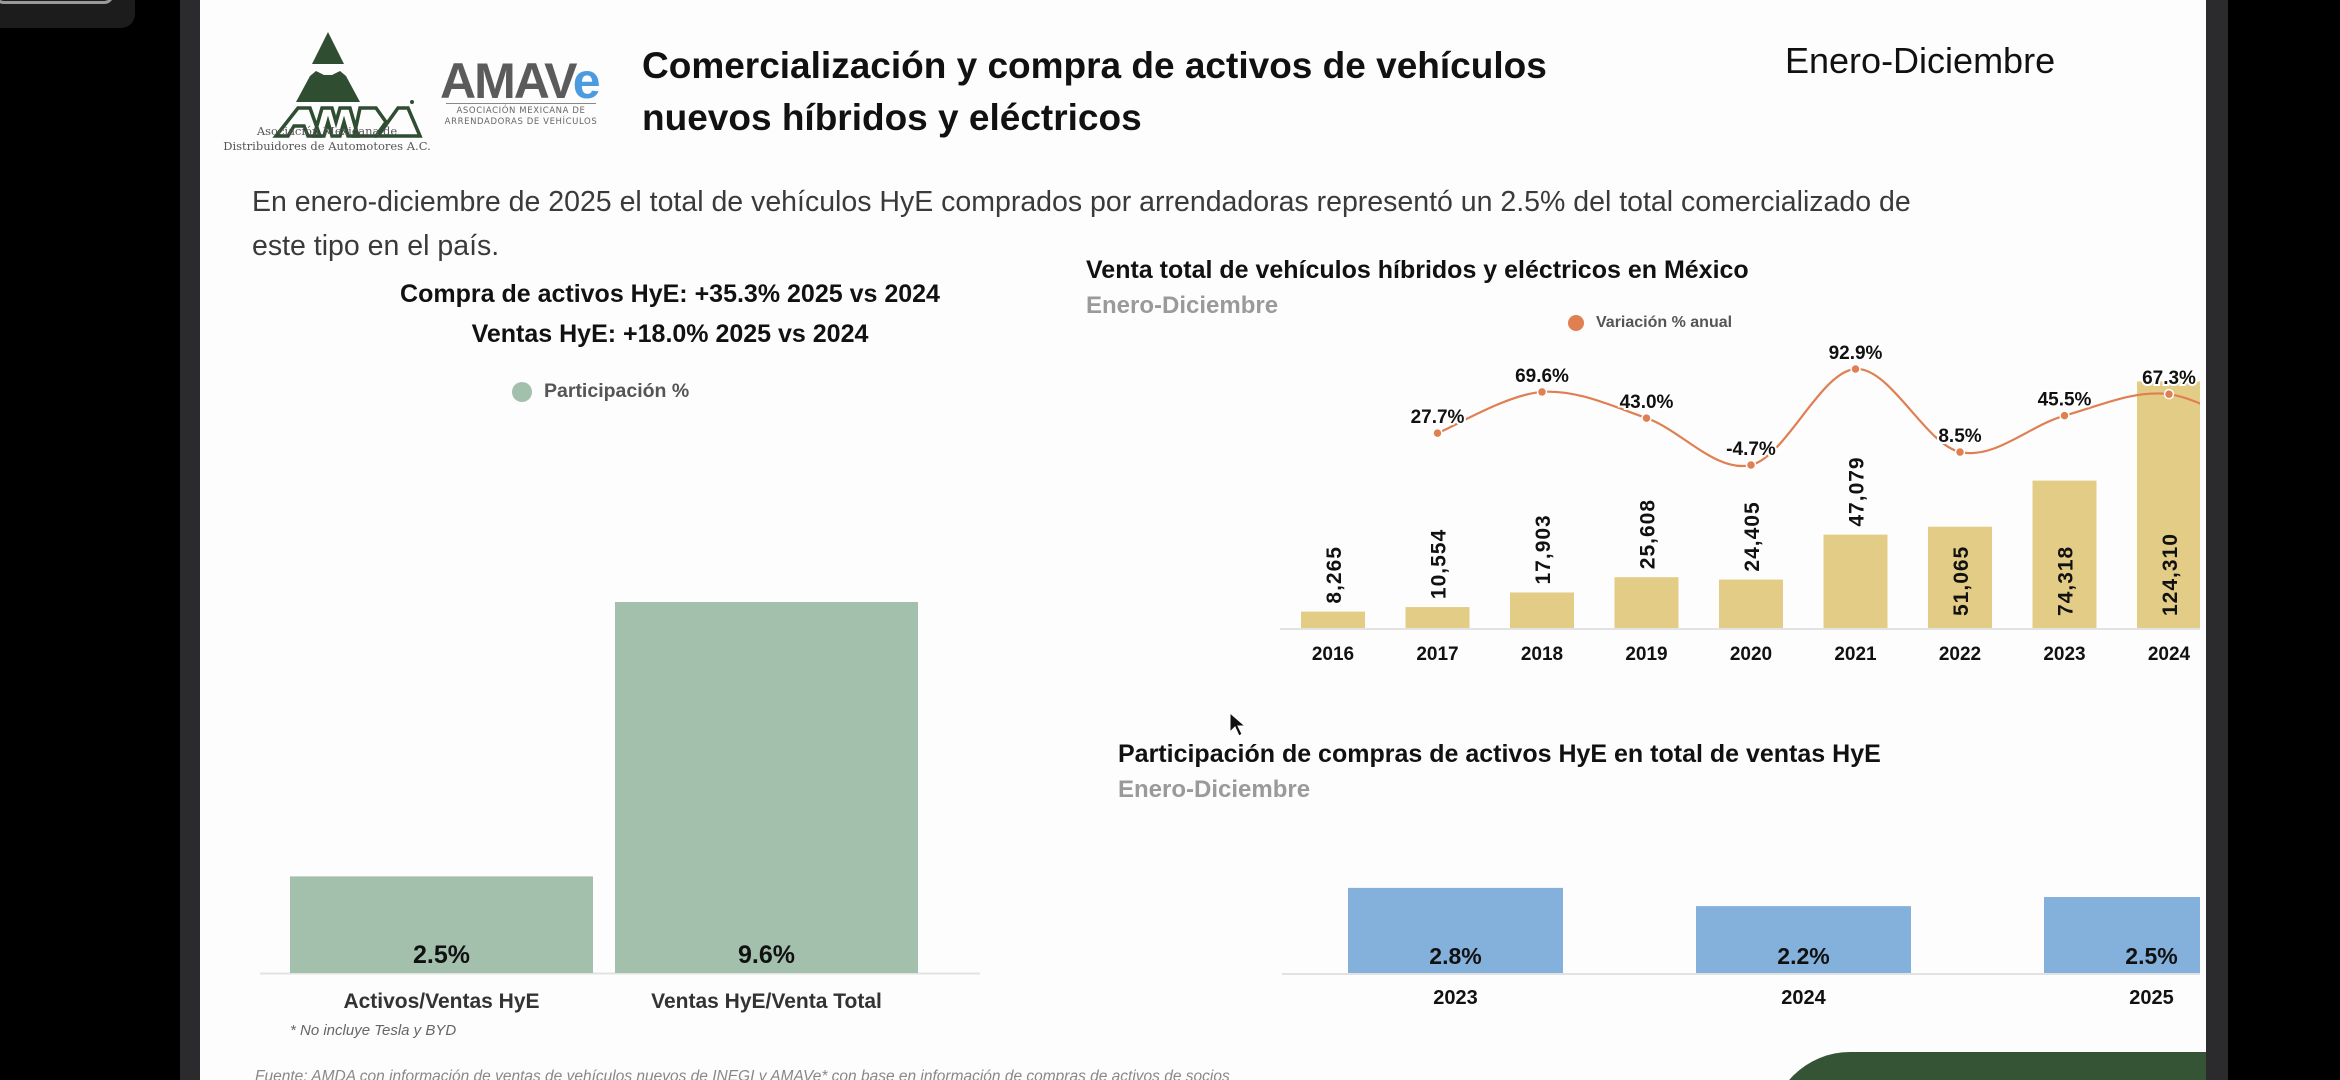 This screenshot has width=2340, height=1080. What do you see at coordinates (1857, 491) in the screenshot?
I see `bar-value-label: 47,079` at bounding box center [1857, 491].